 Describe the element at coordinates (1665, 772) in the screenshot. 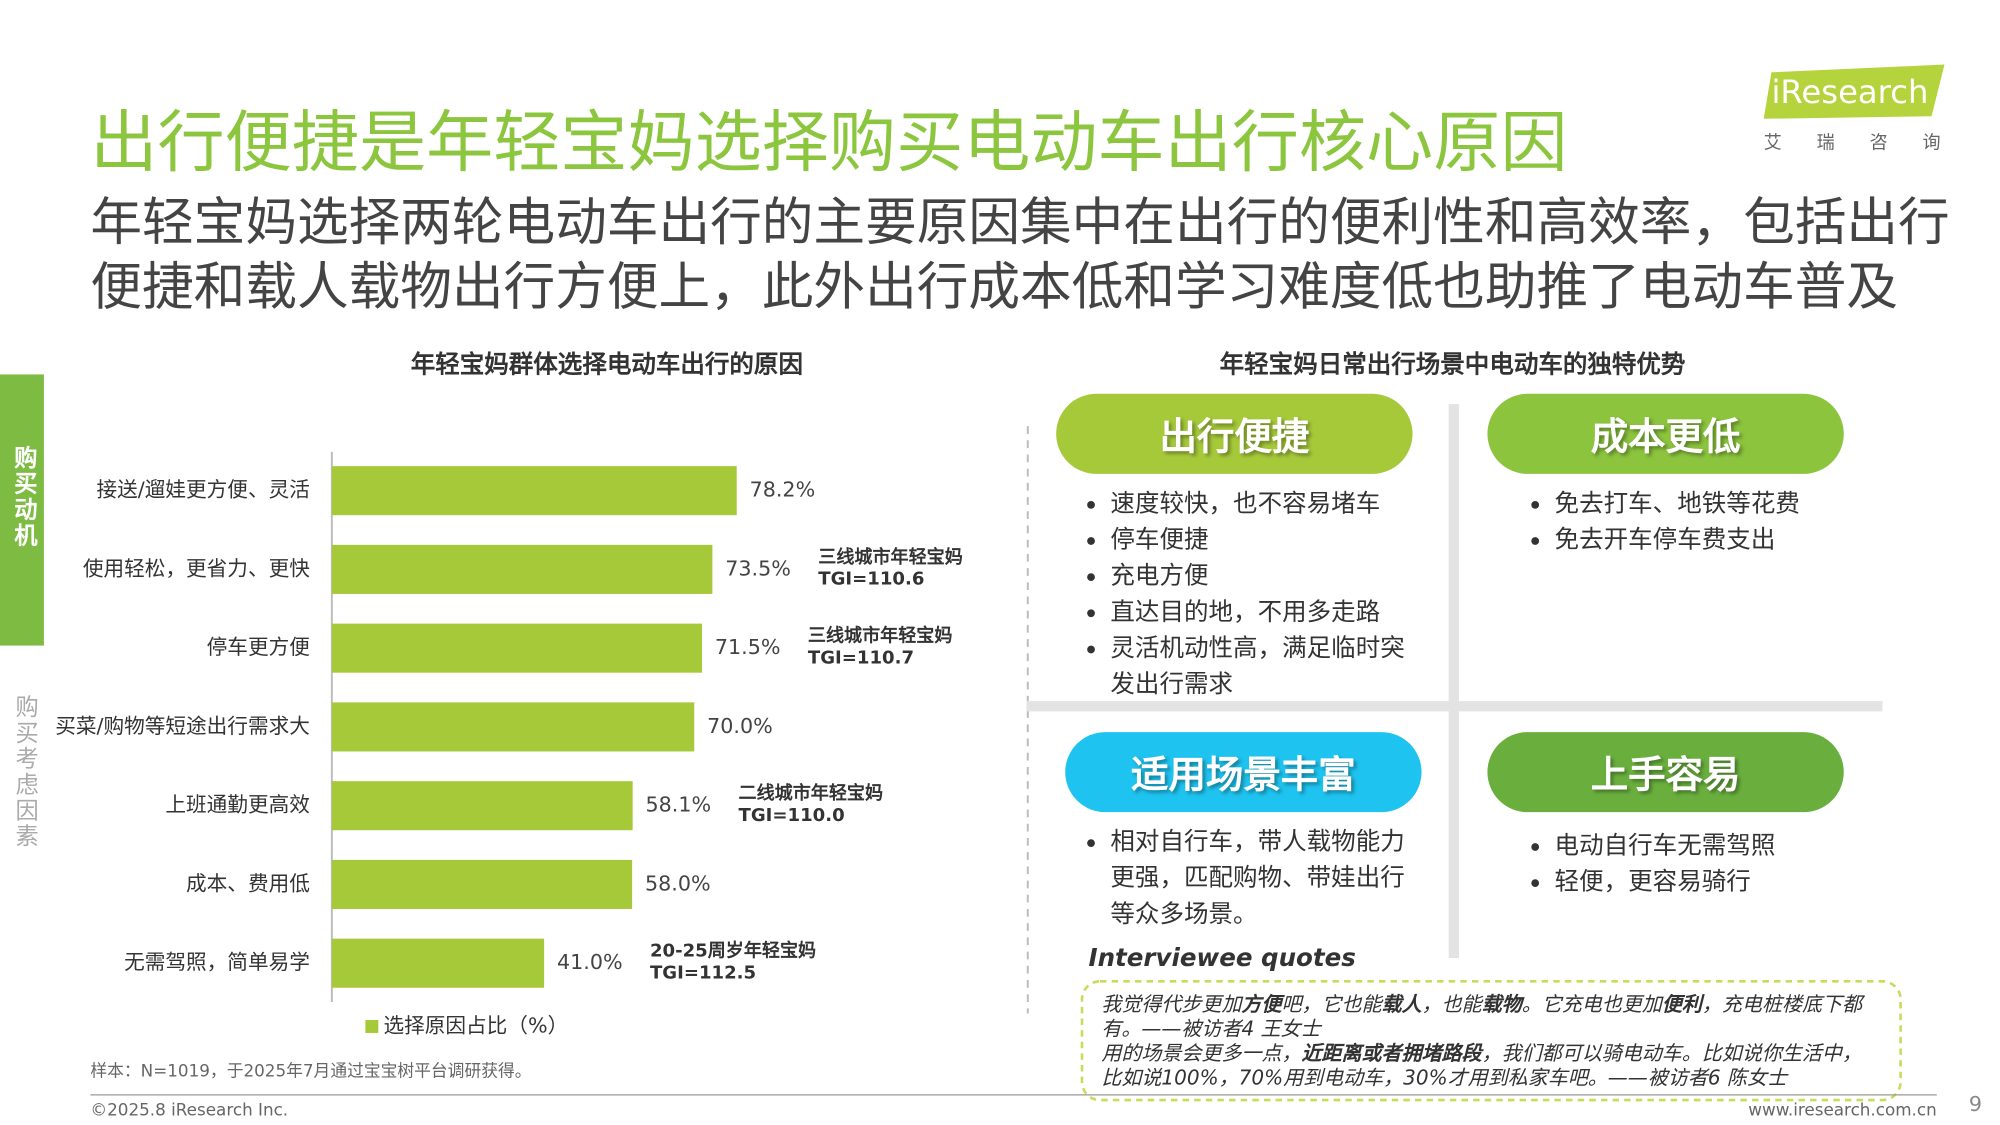

I see `advantage-label: 上手容易` at that location.